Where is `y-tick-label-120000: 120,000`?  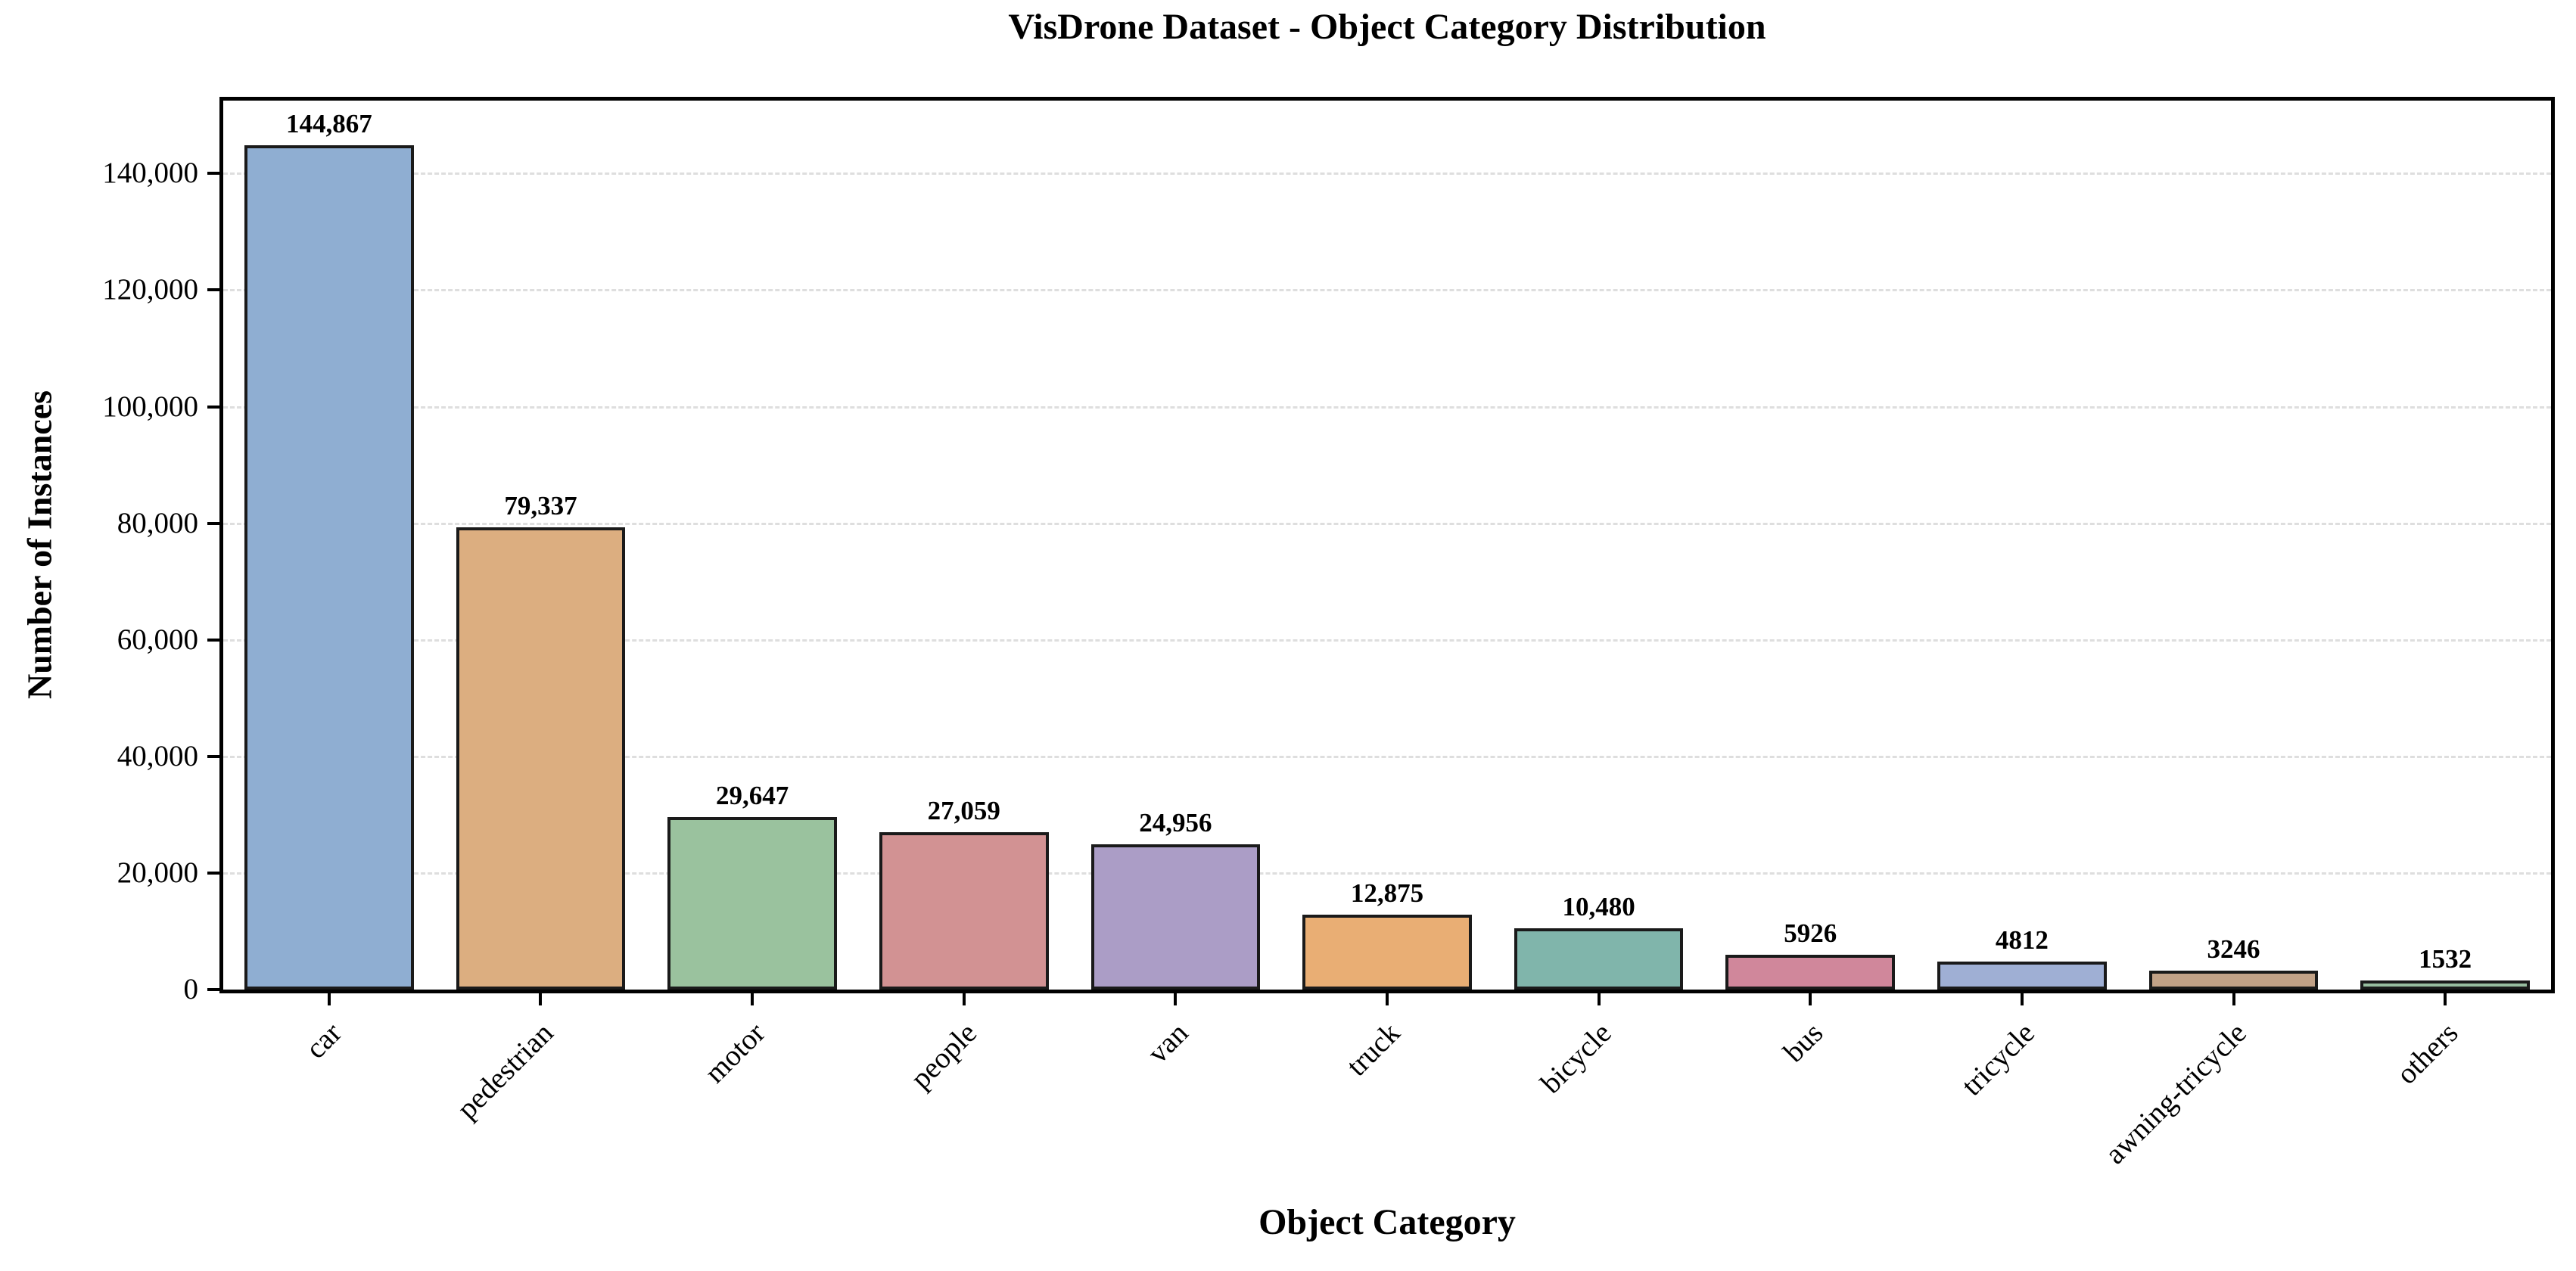
y-tick-label-120000: 120,000 is located at coordinates (150, 289).